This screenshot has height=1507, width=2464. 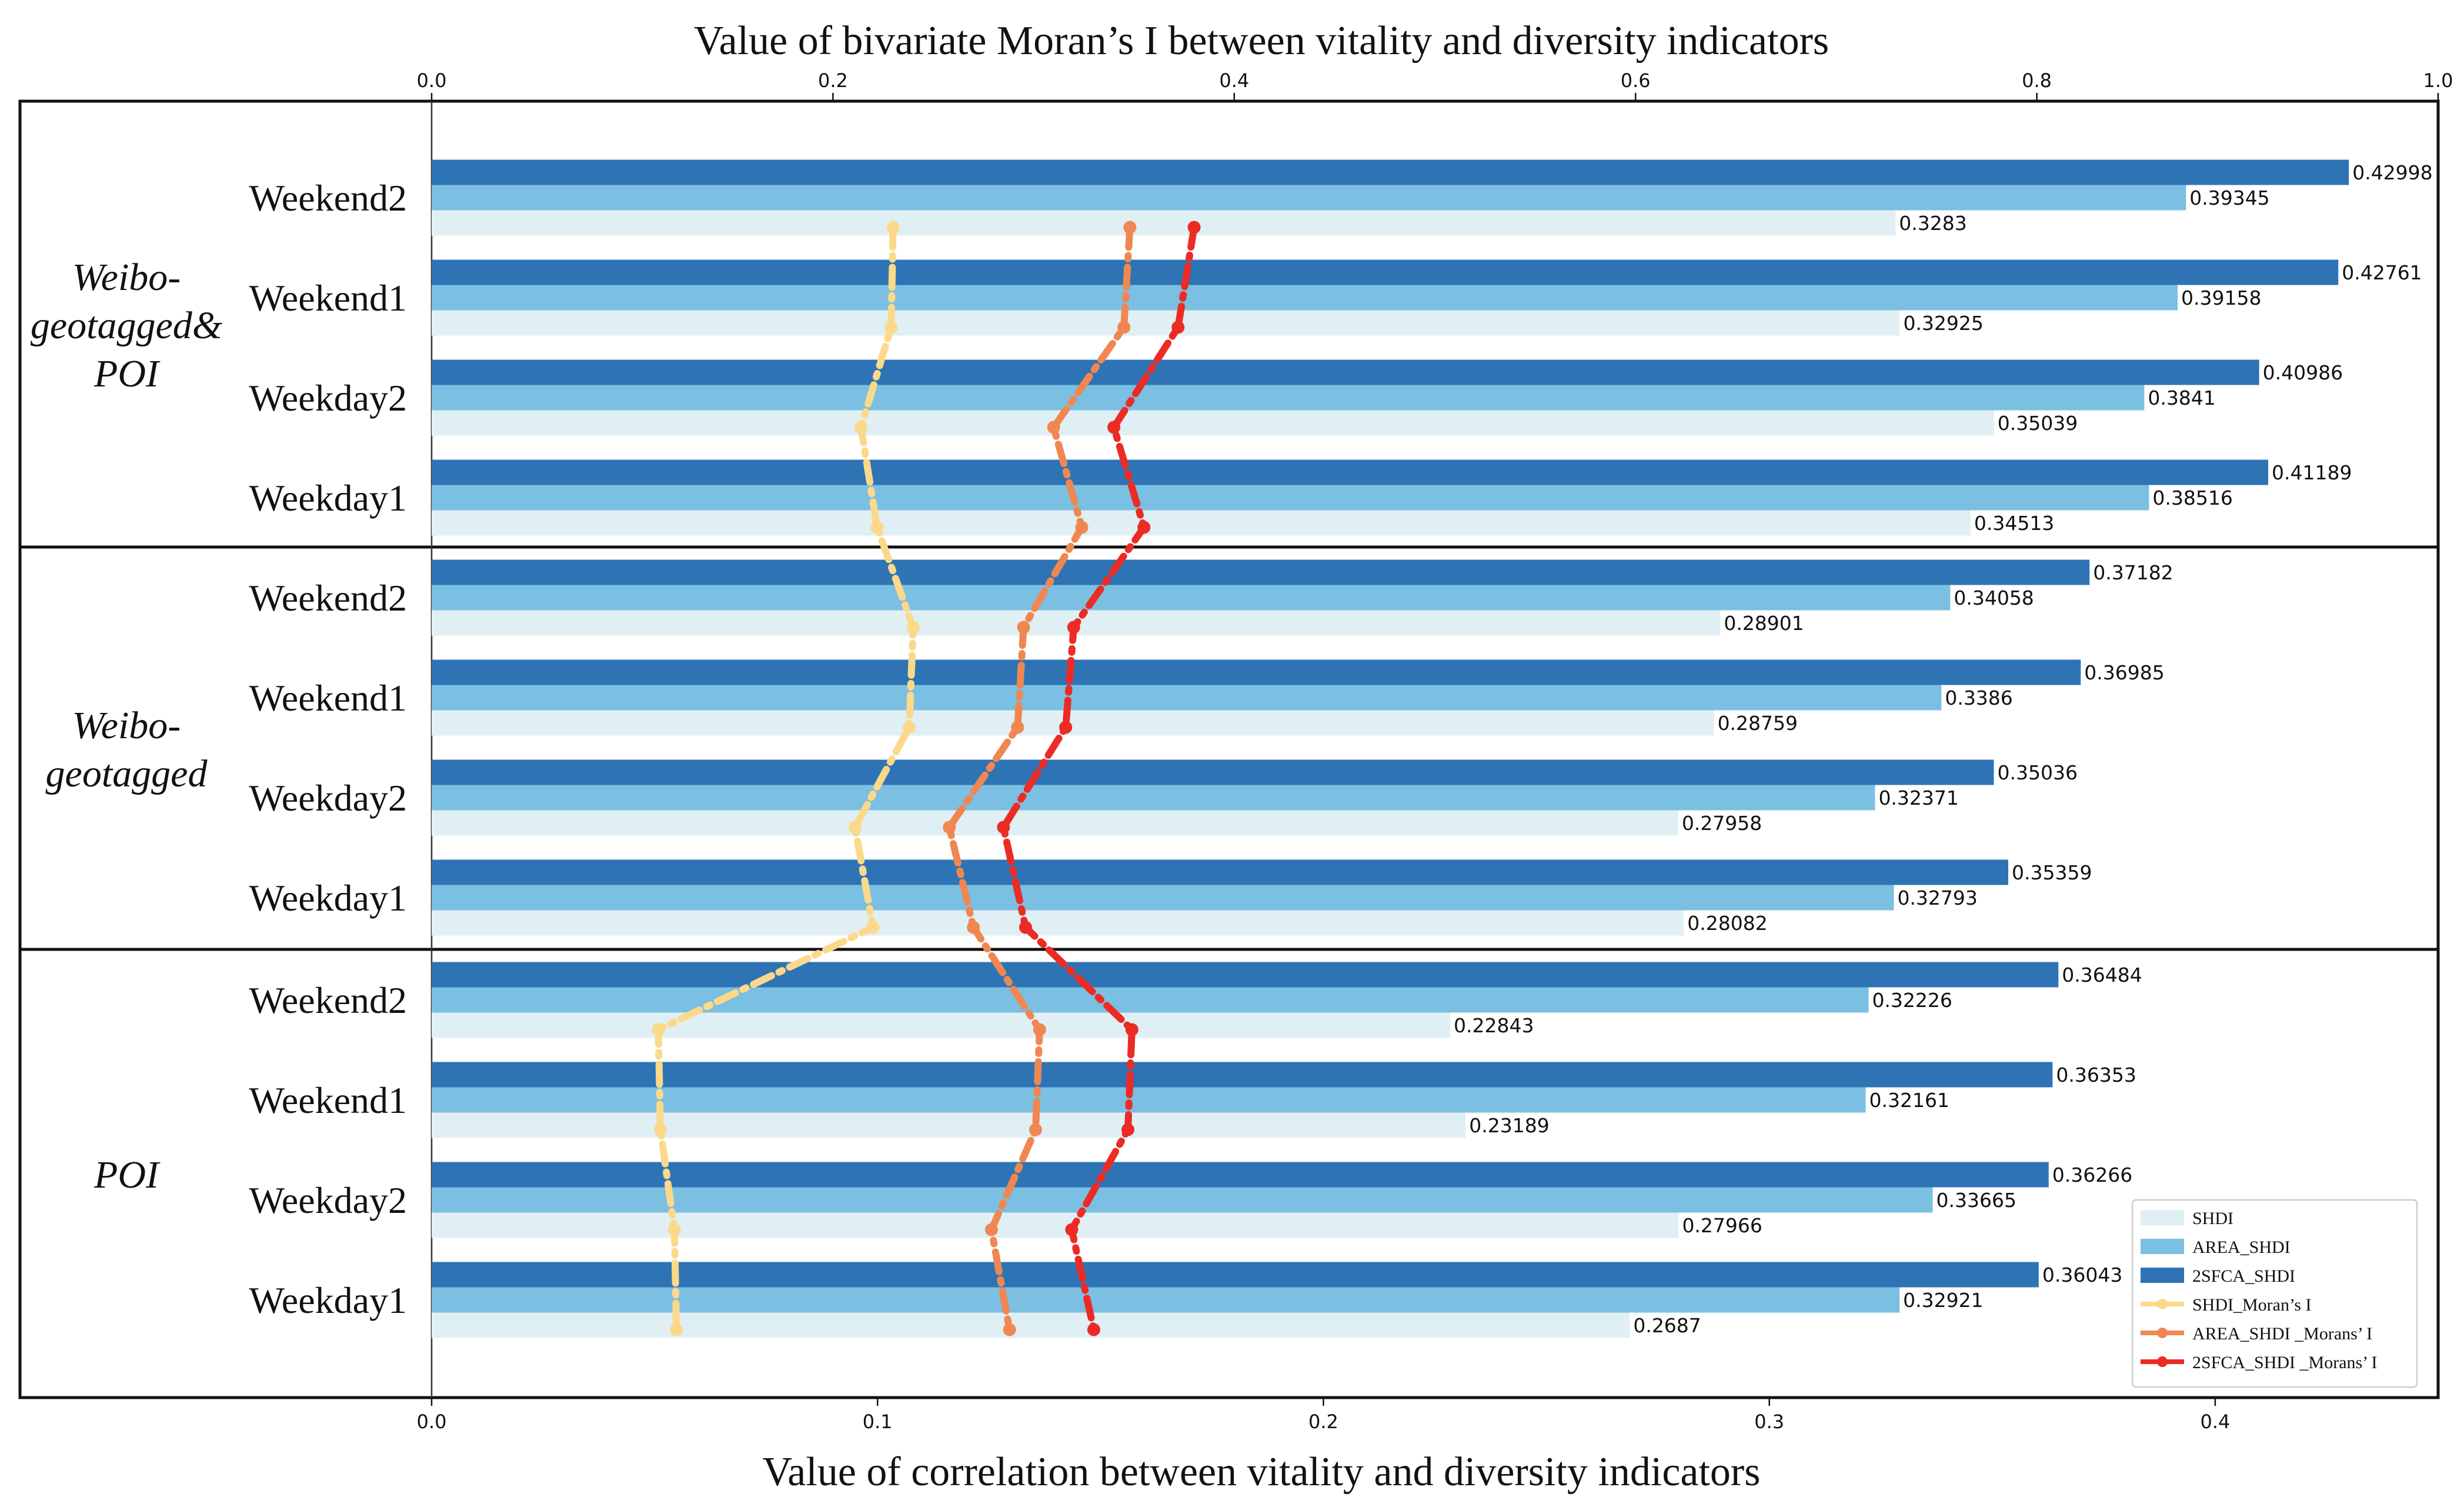 I want to click on legend-swatch-shdi, so click(x=2162, y=1217).